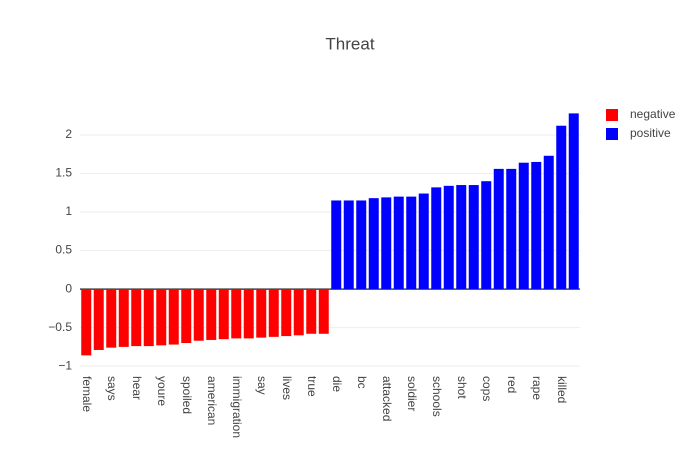  I want to click on x-tick-label: female, so click(87, 394).